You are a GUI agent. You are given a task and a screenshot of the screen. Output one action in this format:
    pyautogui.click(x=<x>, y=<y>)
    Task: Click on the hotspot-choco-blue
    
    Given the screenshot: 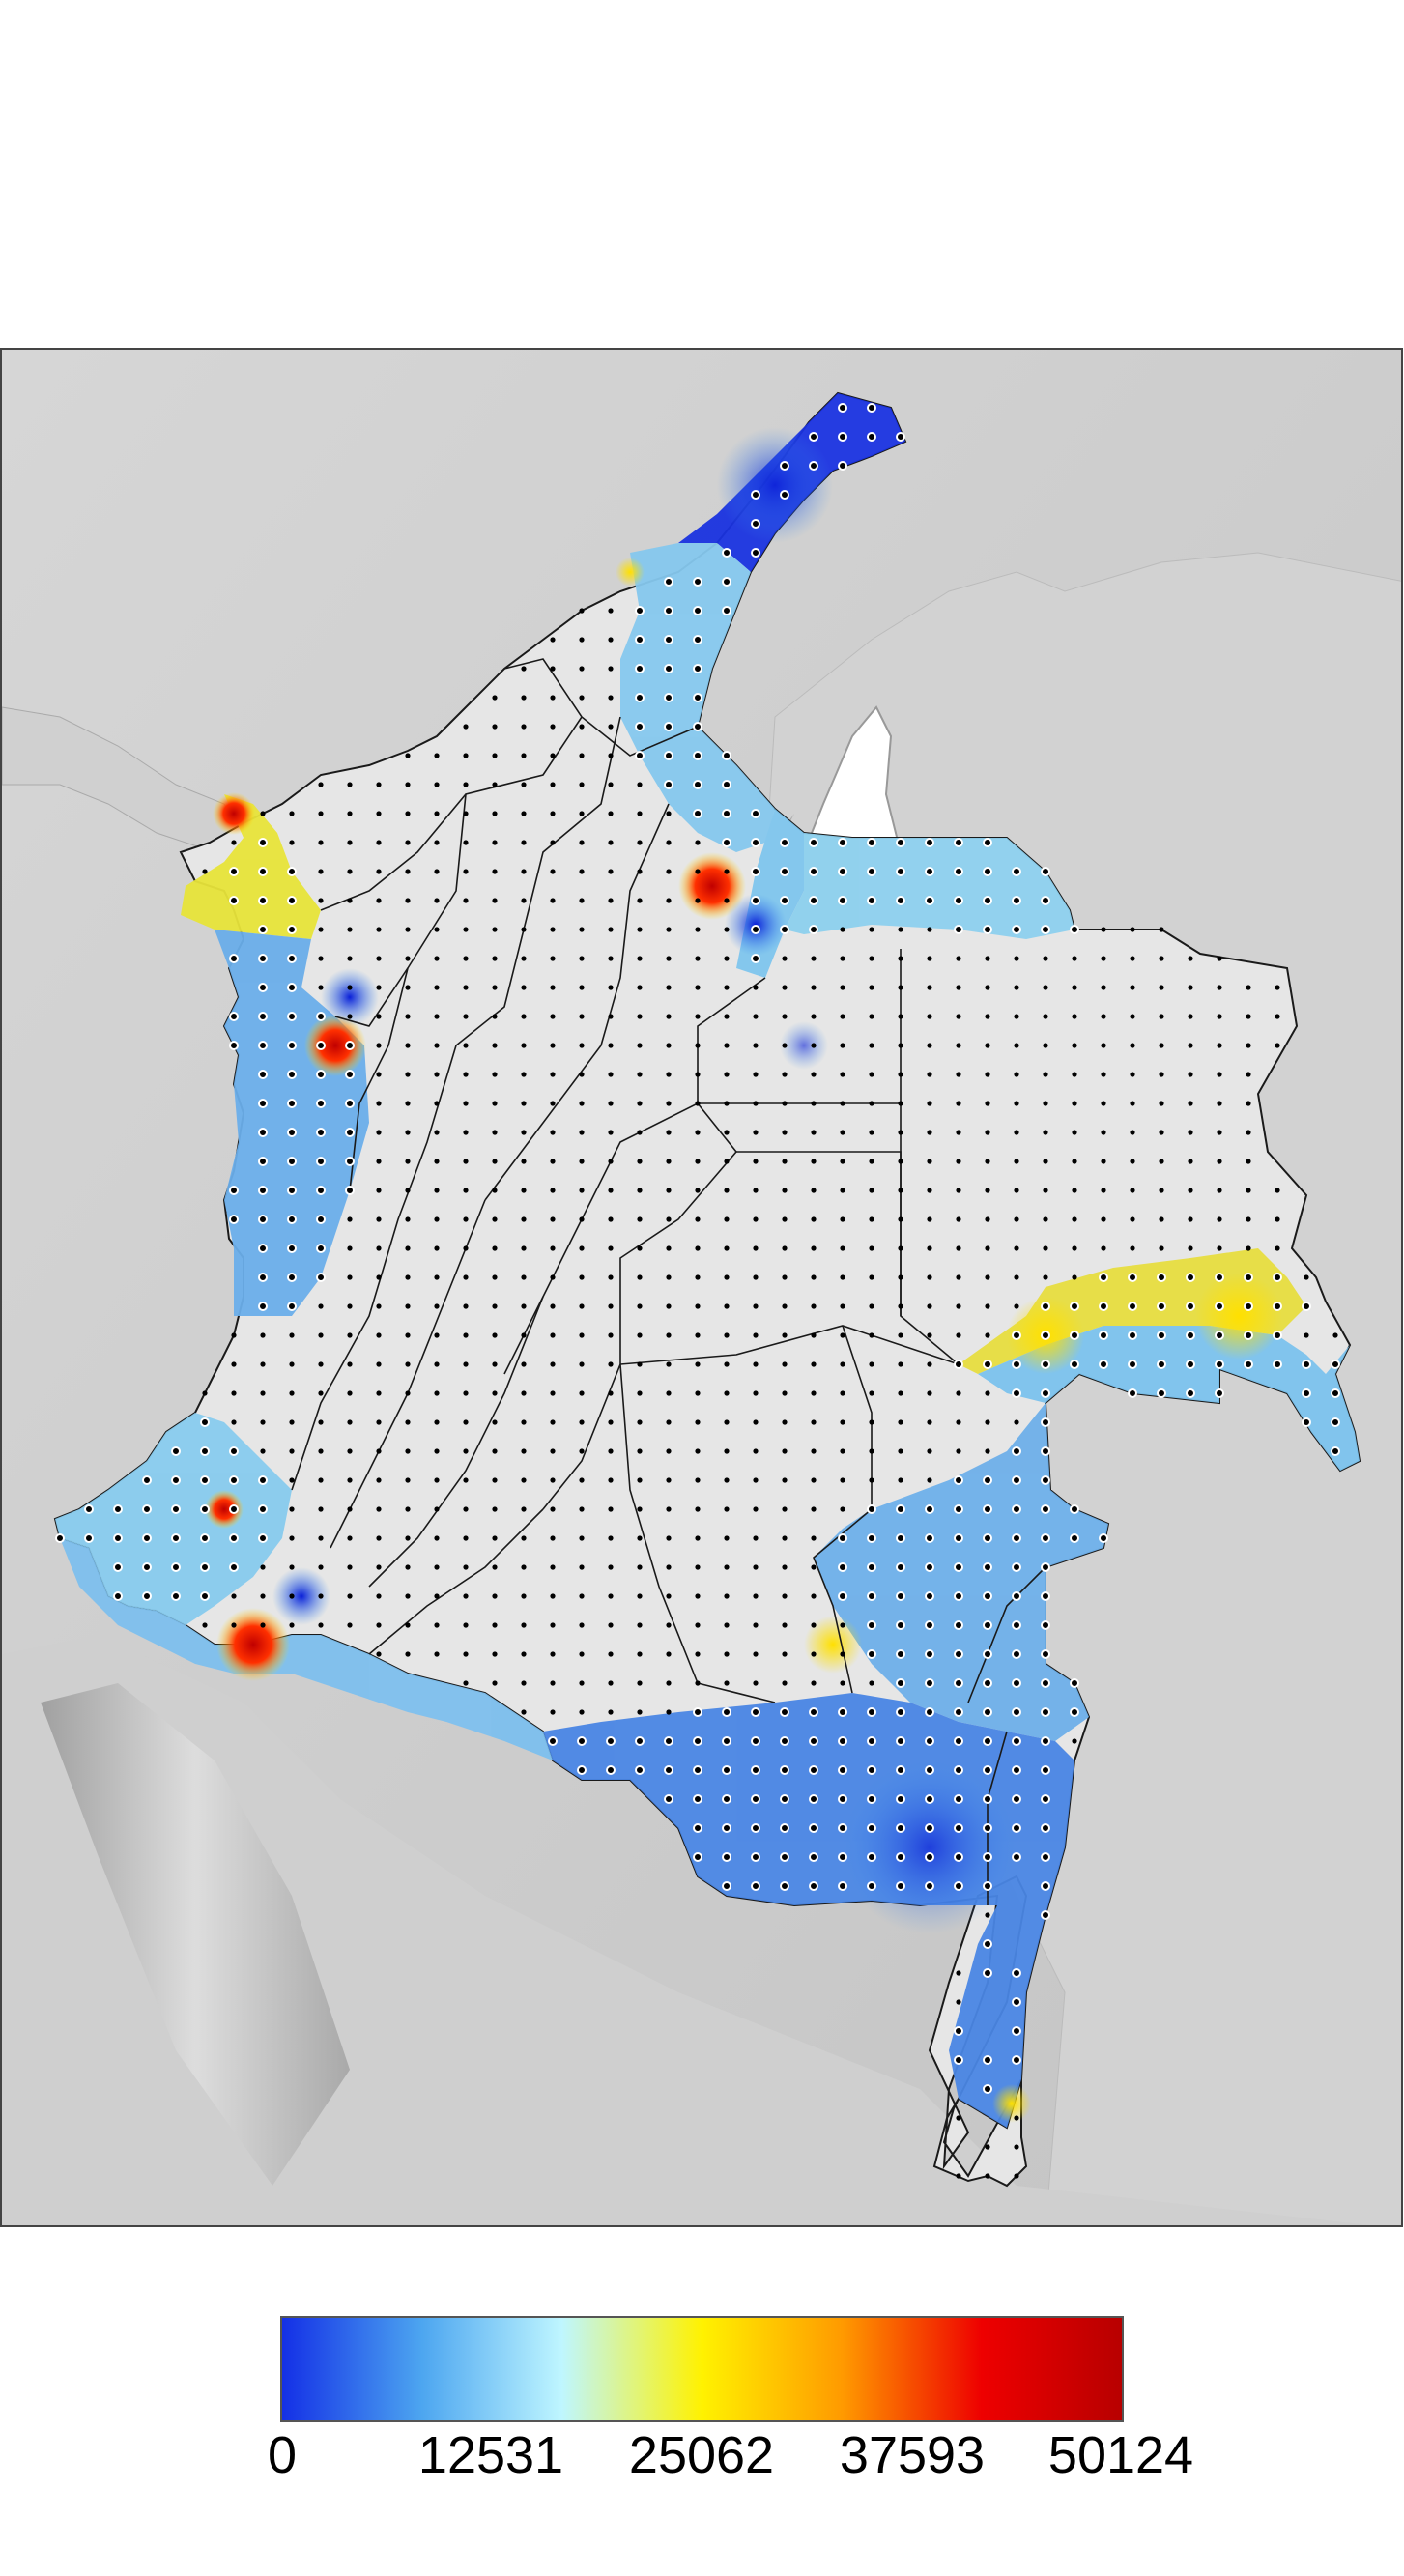 What is the action you would take?
    pyautogui.click(x=350, y=997)
    